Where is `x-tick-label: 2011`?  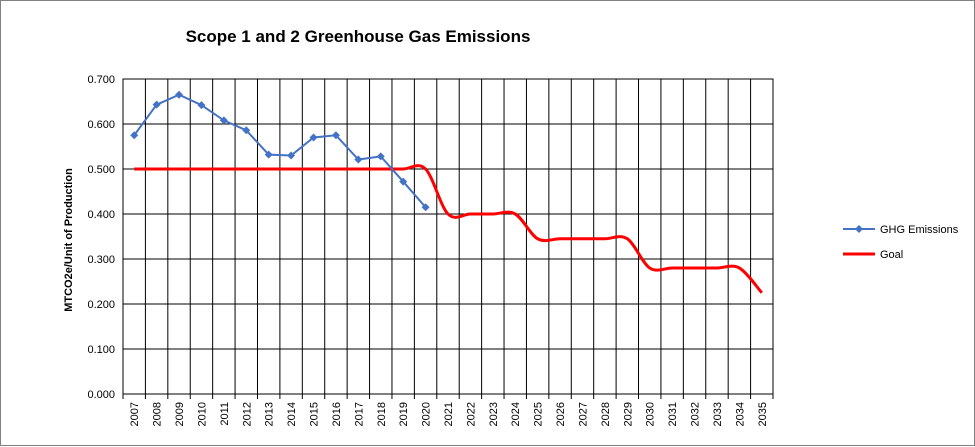
x-tick-label: 2011 is located at coordinates (225, 414).